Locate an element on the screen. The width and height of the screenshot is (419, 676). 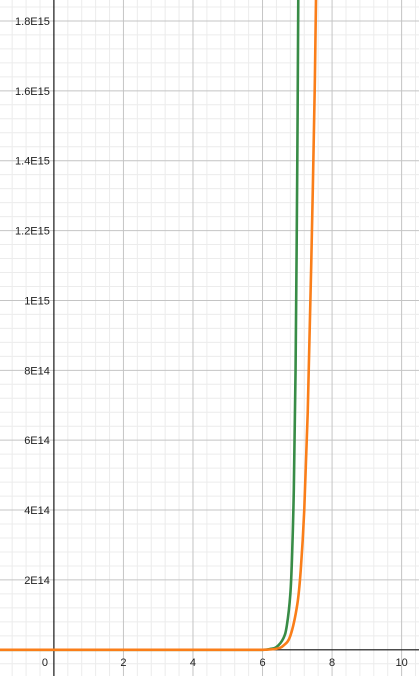
x-tick-label: 8 is located at coordinates (332, 663).